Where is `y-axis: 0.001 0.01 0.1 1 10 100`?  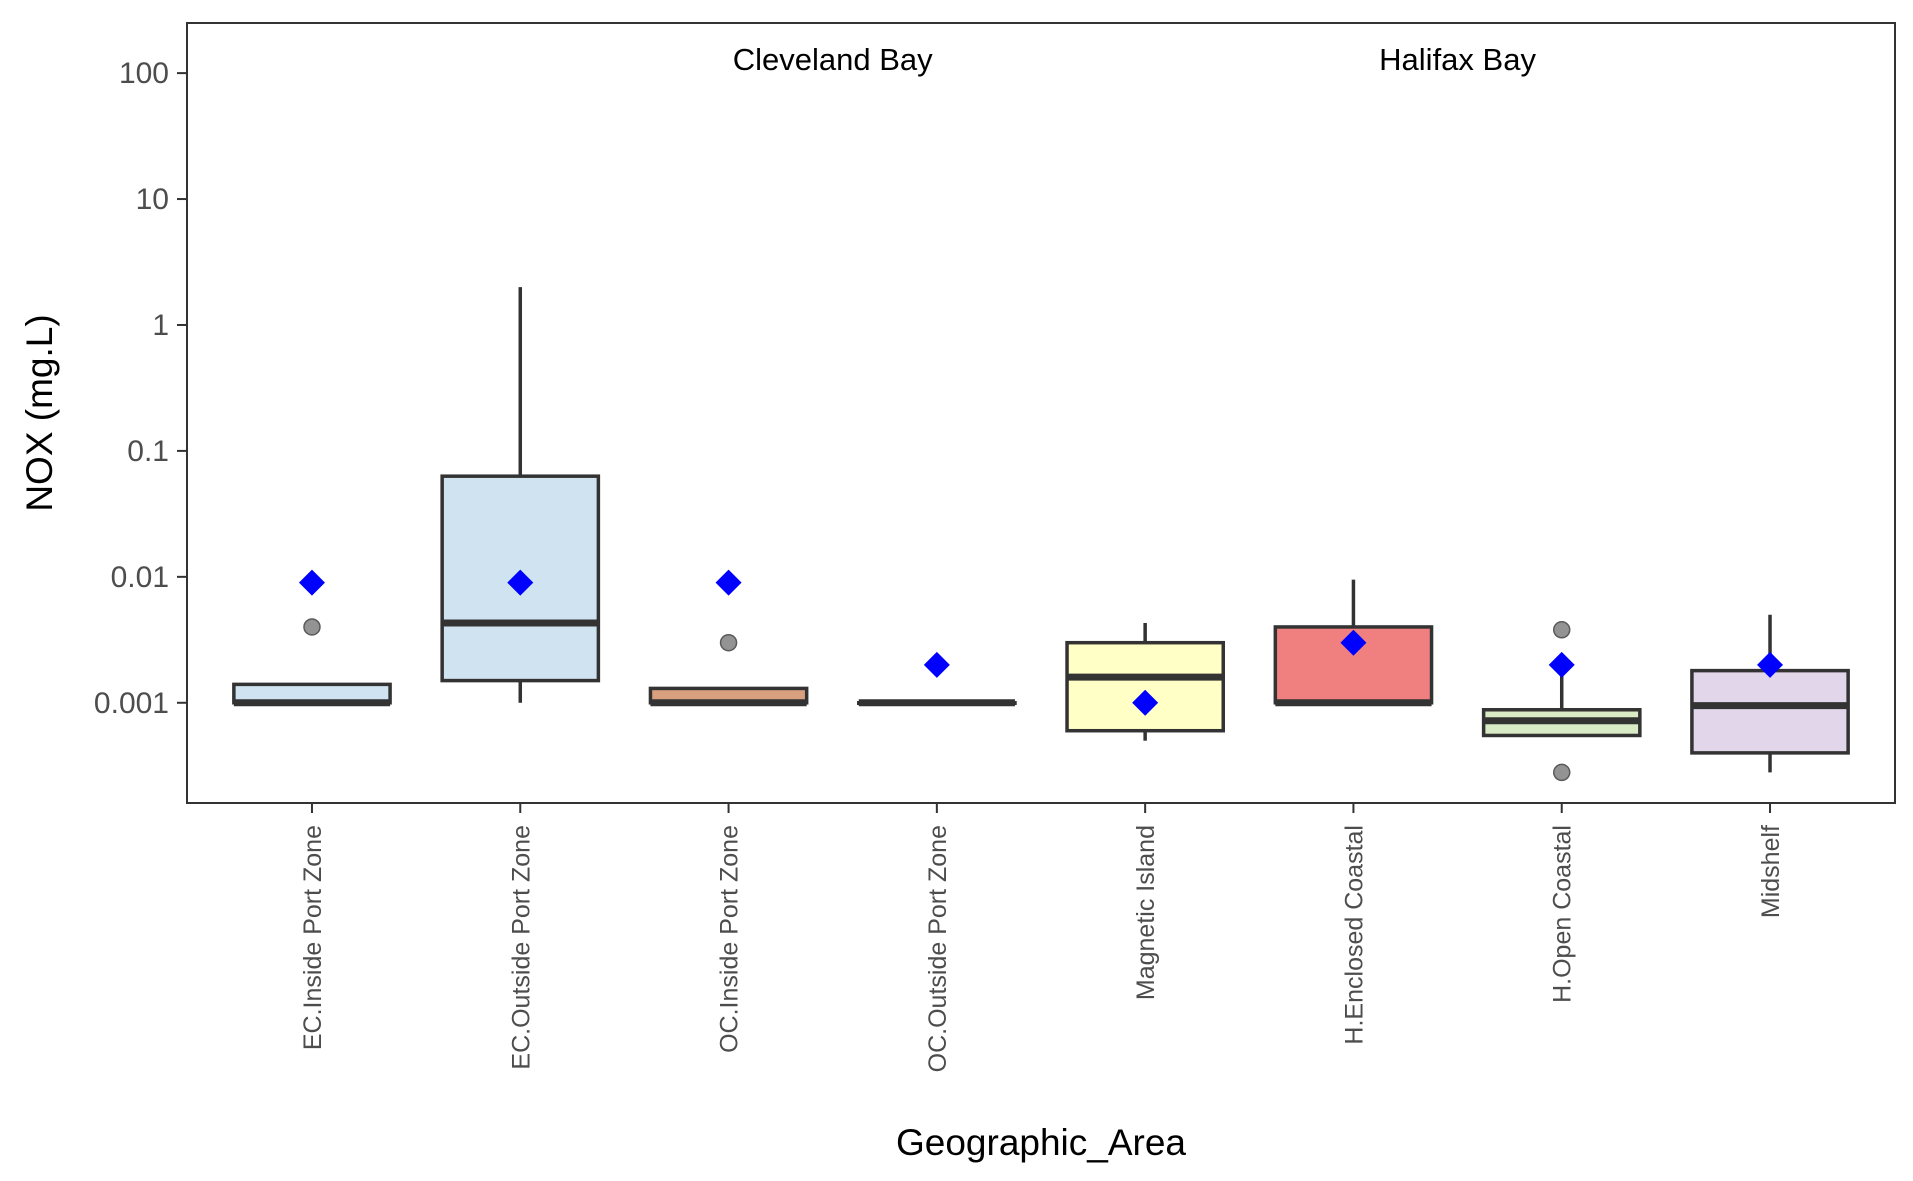 y-axis: 0.001 0.01 0.1 1 10 100 is located at coordinates (140, 388).